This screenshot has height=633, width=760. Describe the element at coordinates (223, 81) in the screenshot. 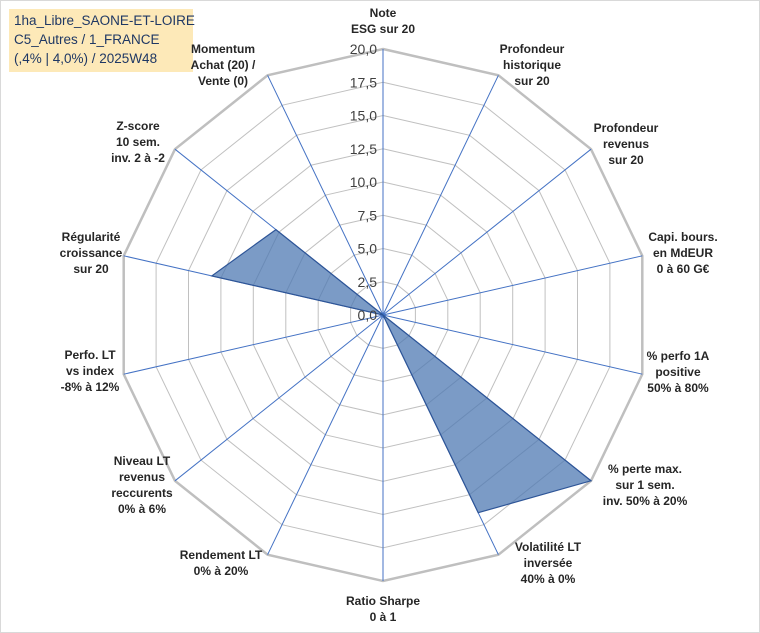

I see `axis-label-14-line-3: Vente (0)` at that location.